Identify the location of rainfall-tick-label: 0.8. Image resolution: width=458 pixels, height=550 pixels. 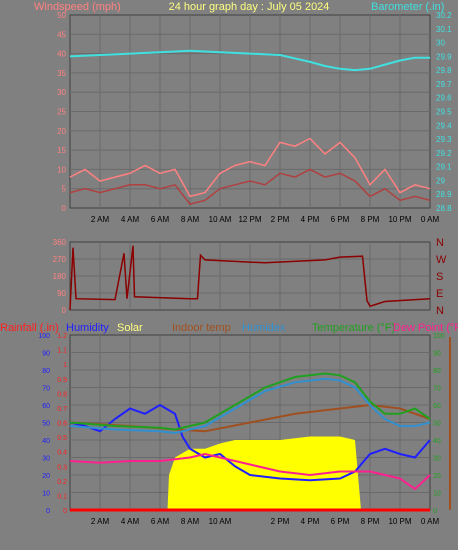
(62, 394).